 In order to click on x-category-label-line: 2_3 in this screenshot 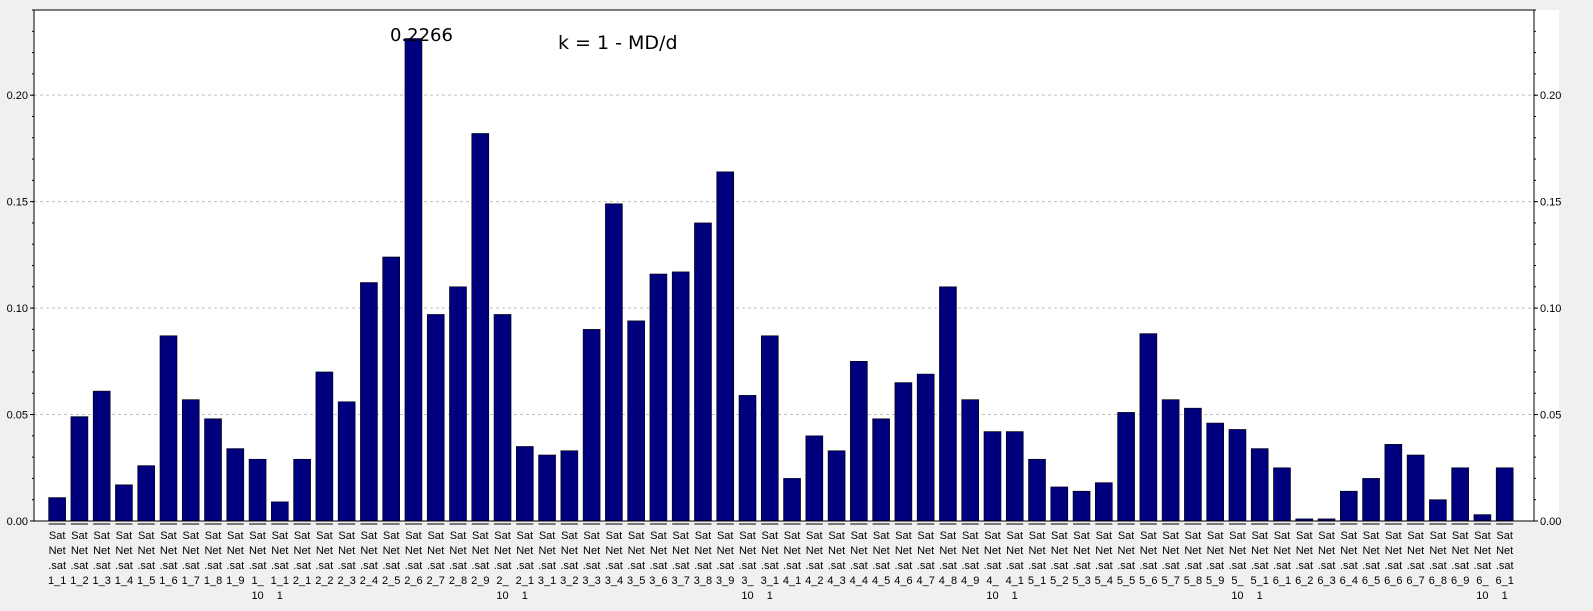, I will do `click(346, 581)`.